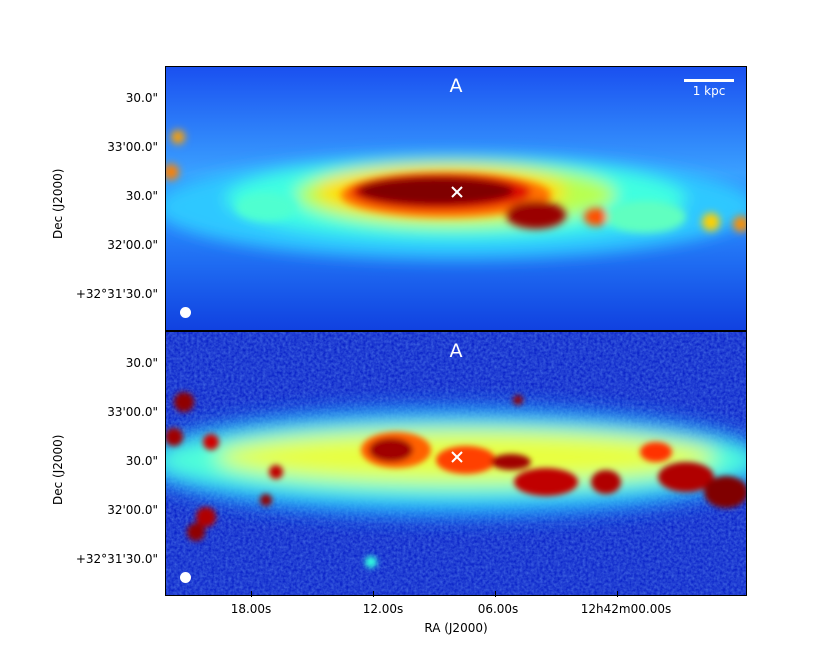 The height and width of the screenshot is (664, 830). I want to click on xtick-label: 18.00s, so click(251, 609).